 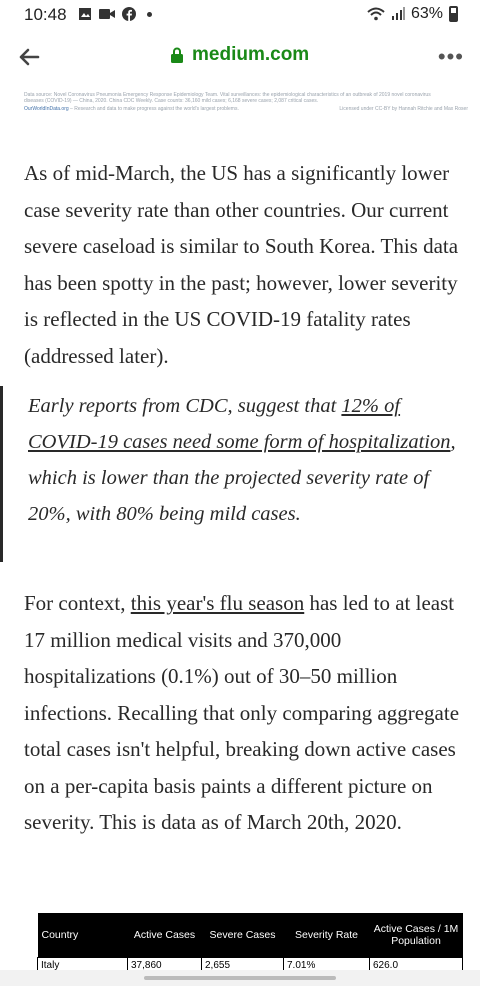 I want to click on battery-percent: 63%, so click(x=426, y=13).